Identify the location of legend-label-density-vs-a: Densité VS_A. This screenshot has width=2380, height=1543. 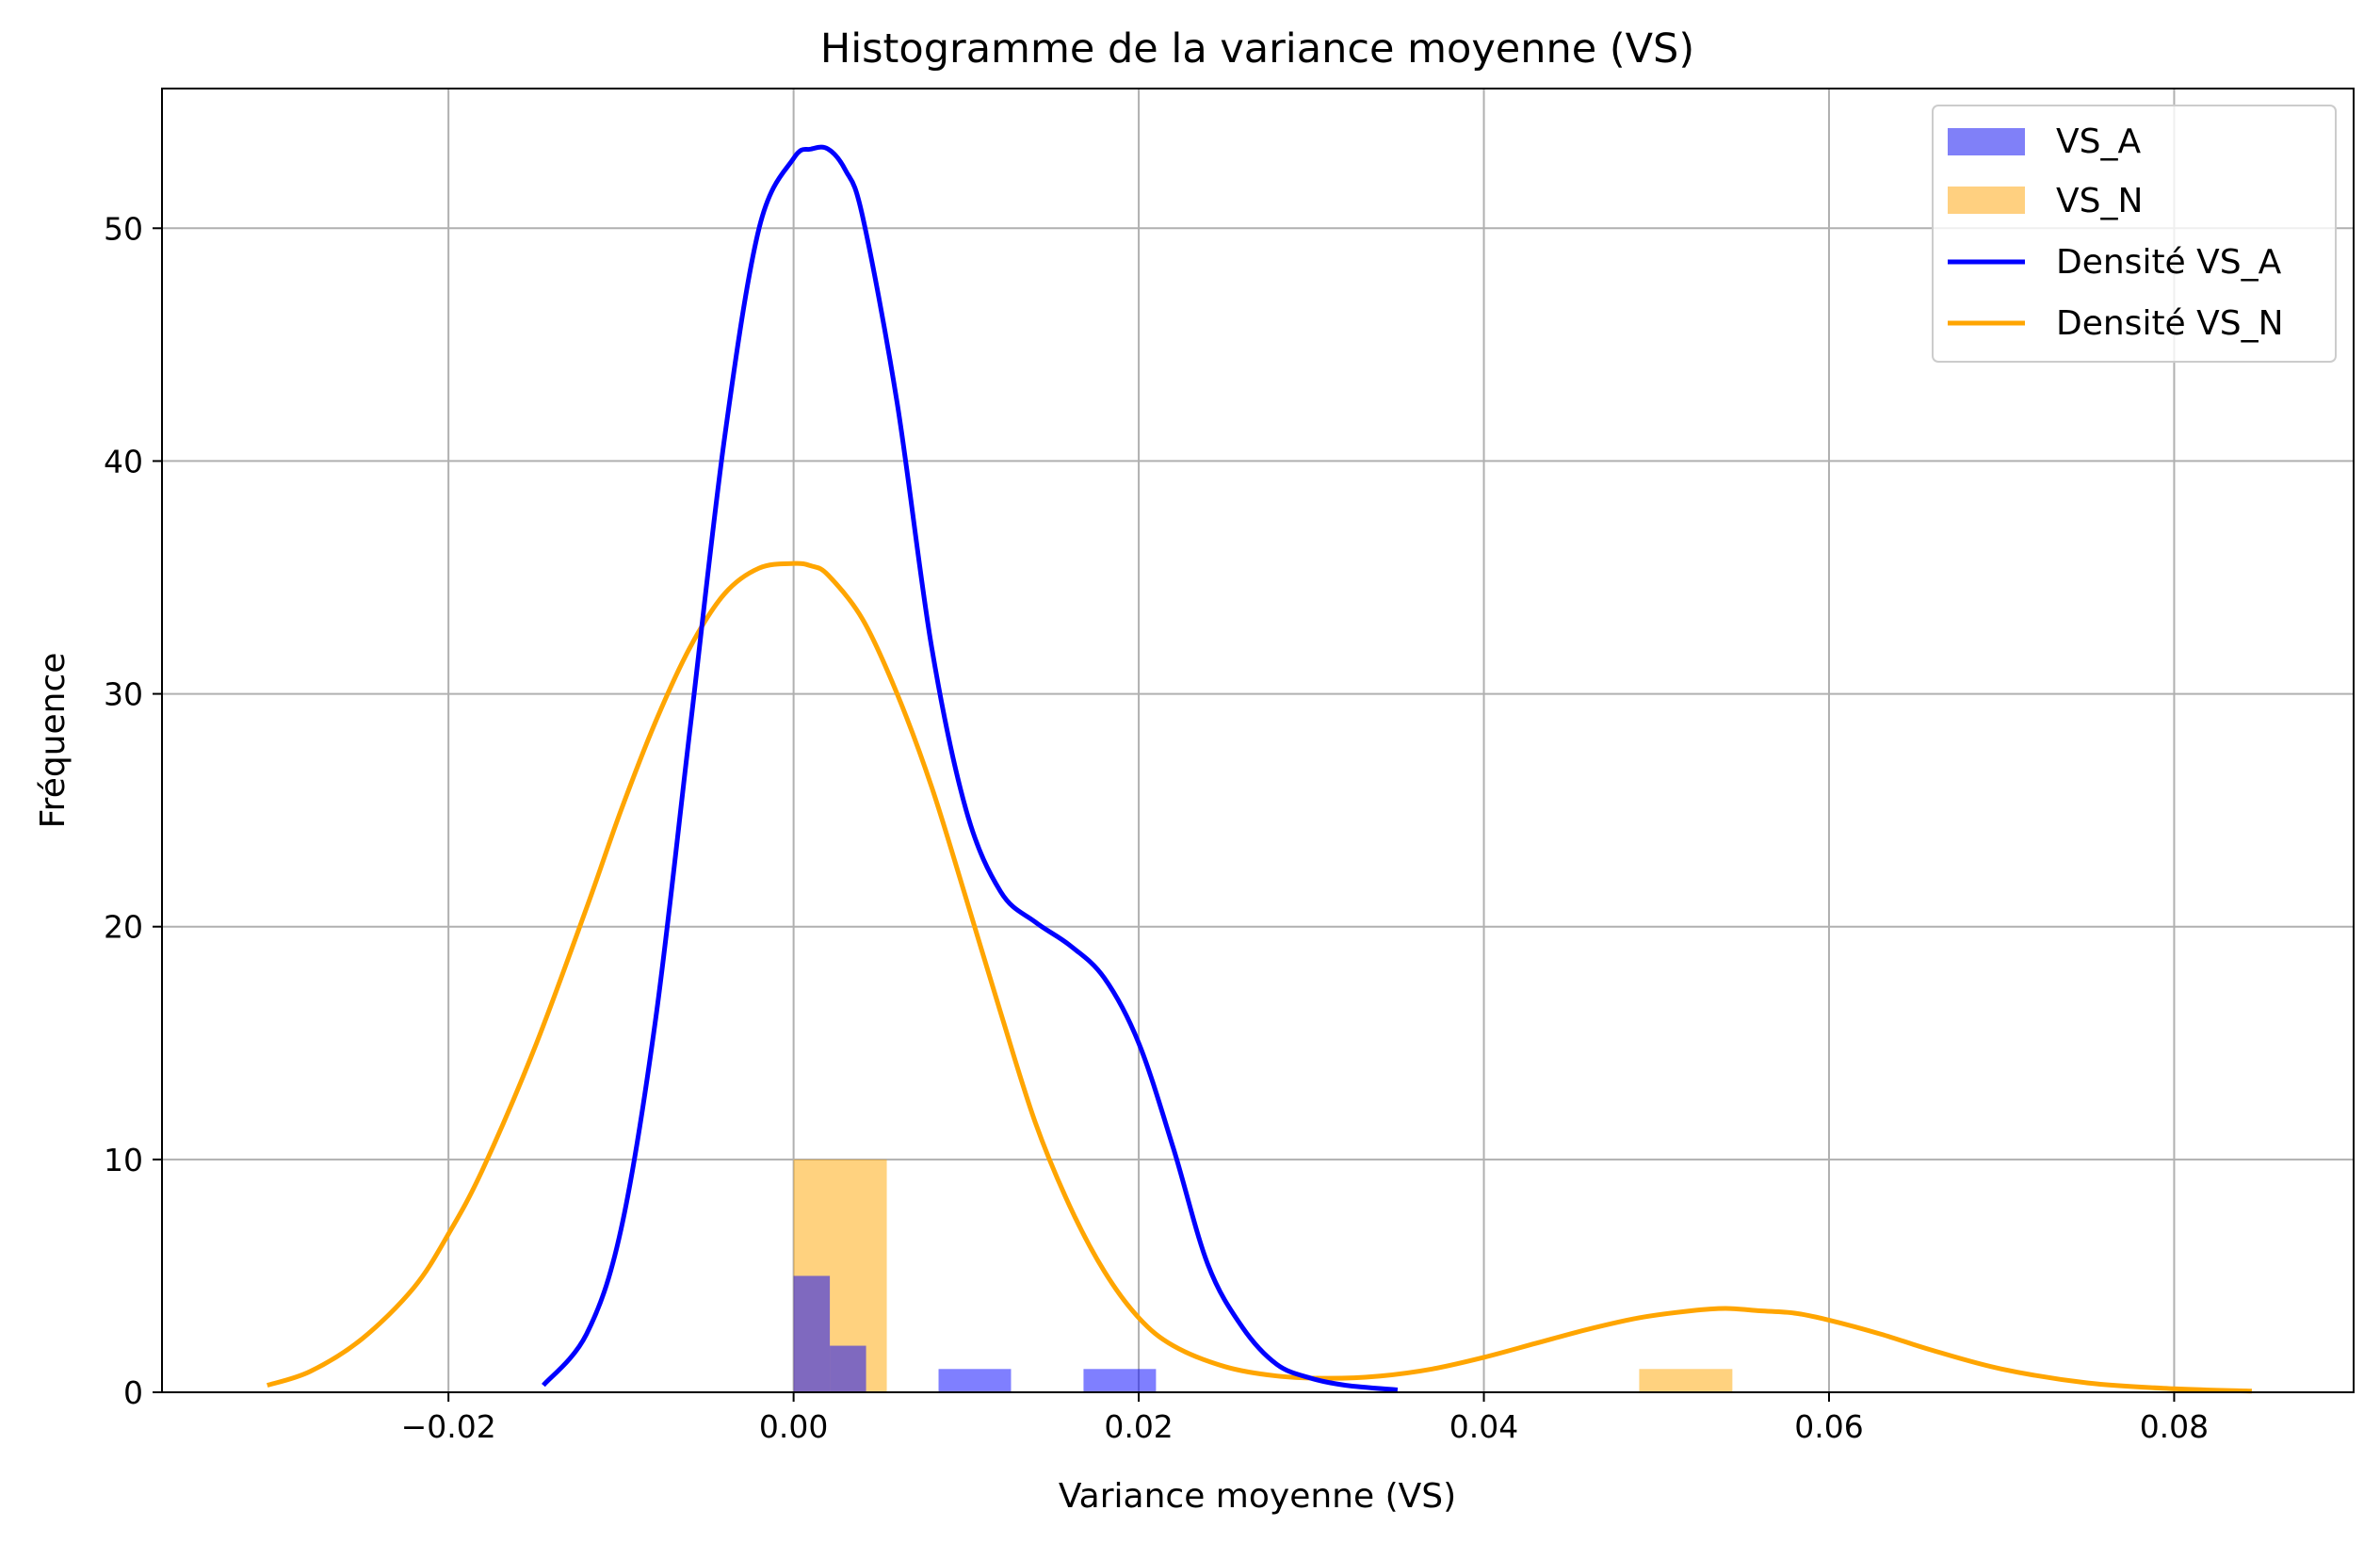
(2169, 262).